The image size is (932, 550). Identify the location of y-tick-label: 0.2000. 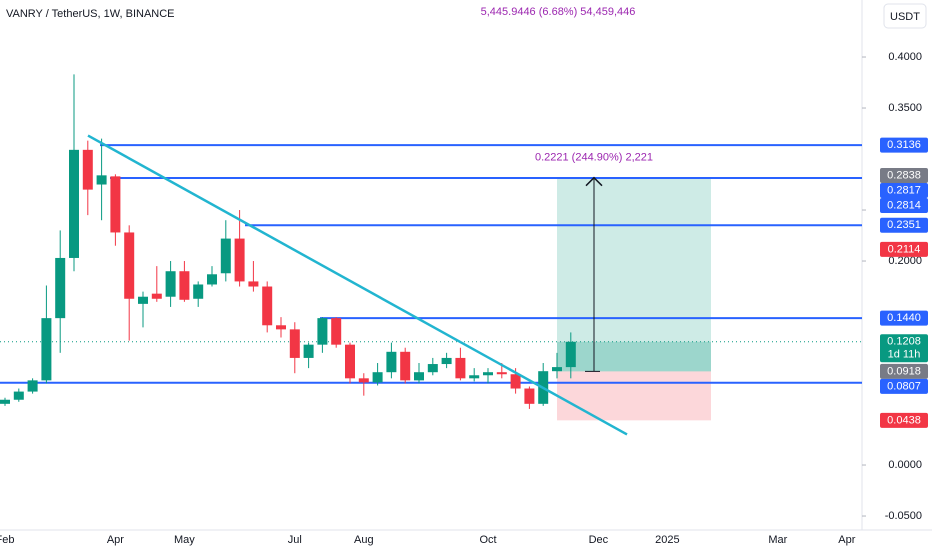
(905, 261).